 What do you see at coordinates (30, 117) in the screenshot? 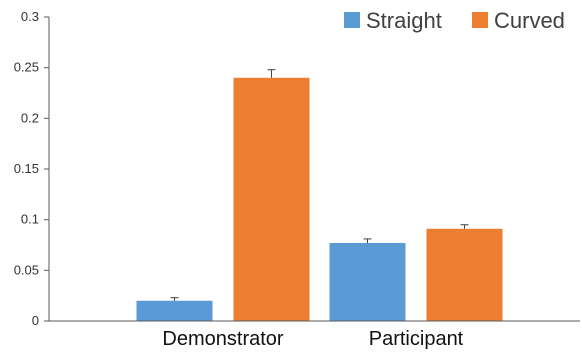
I see `y-tick-label: 0.2` at bounding box center [30, 117].